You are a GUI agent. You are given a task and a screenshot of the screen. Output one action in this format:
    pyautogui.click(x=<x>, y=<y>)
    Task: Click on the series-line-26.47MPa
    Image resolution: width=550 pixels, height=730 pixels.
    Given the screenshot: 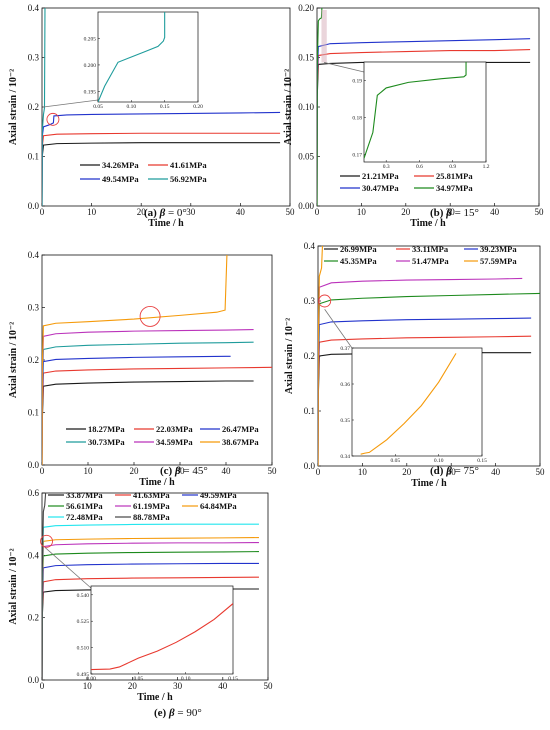 What is the action you would take?
    pyautogui.click(x=136, y=410)
    